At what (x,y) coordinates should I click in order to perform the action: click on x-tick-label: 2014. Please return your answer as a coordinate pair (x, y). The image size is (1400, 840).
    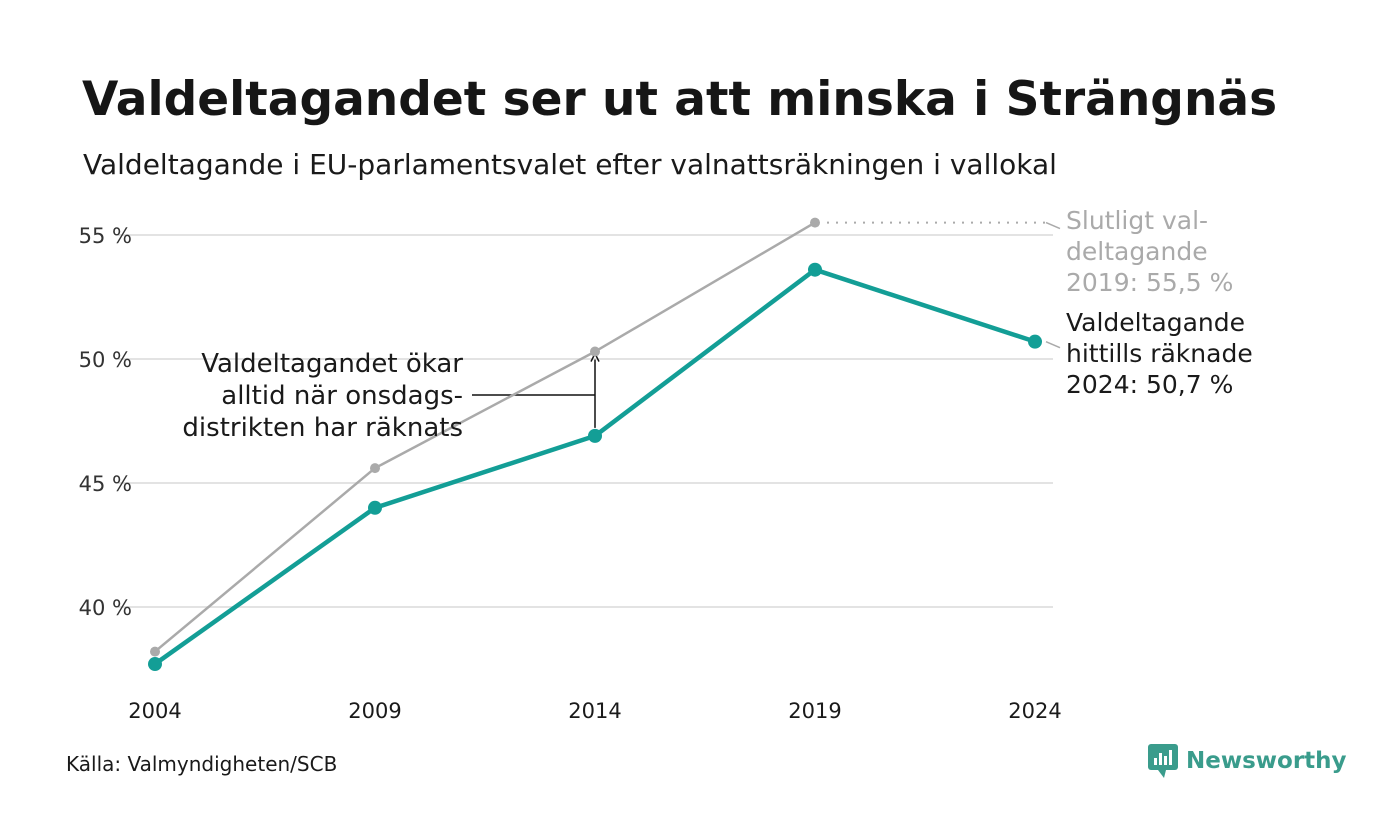
    Looking at the image, I should click on (594, 711).